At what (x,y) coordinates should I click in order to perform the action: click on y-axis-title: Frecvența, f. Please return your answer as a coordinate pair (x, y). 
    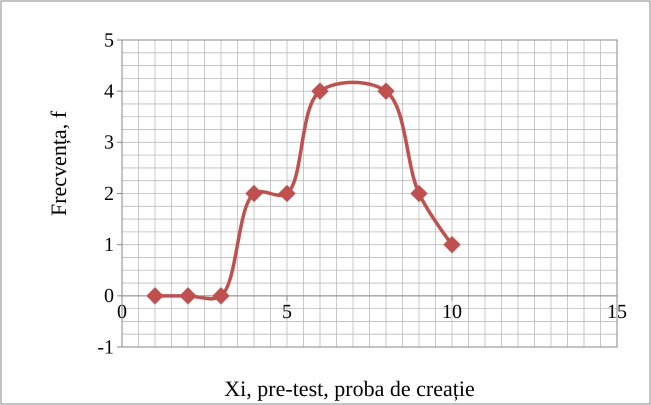
    Looking at the image, I should click on (58, 163).